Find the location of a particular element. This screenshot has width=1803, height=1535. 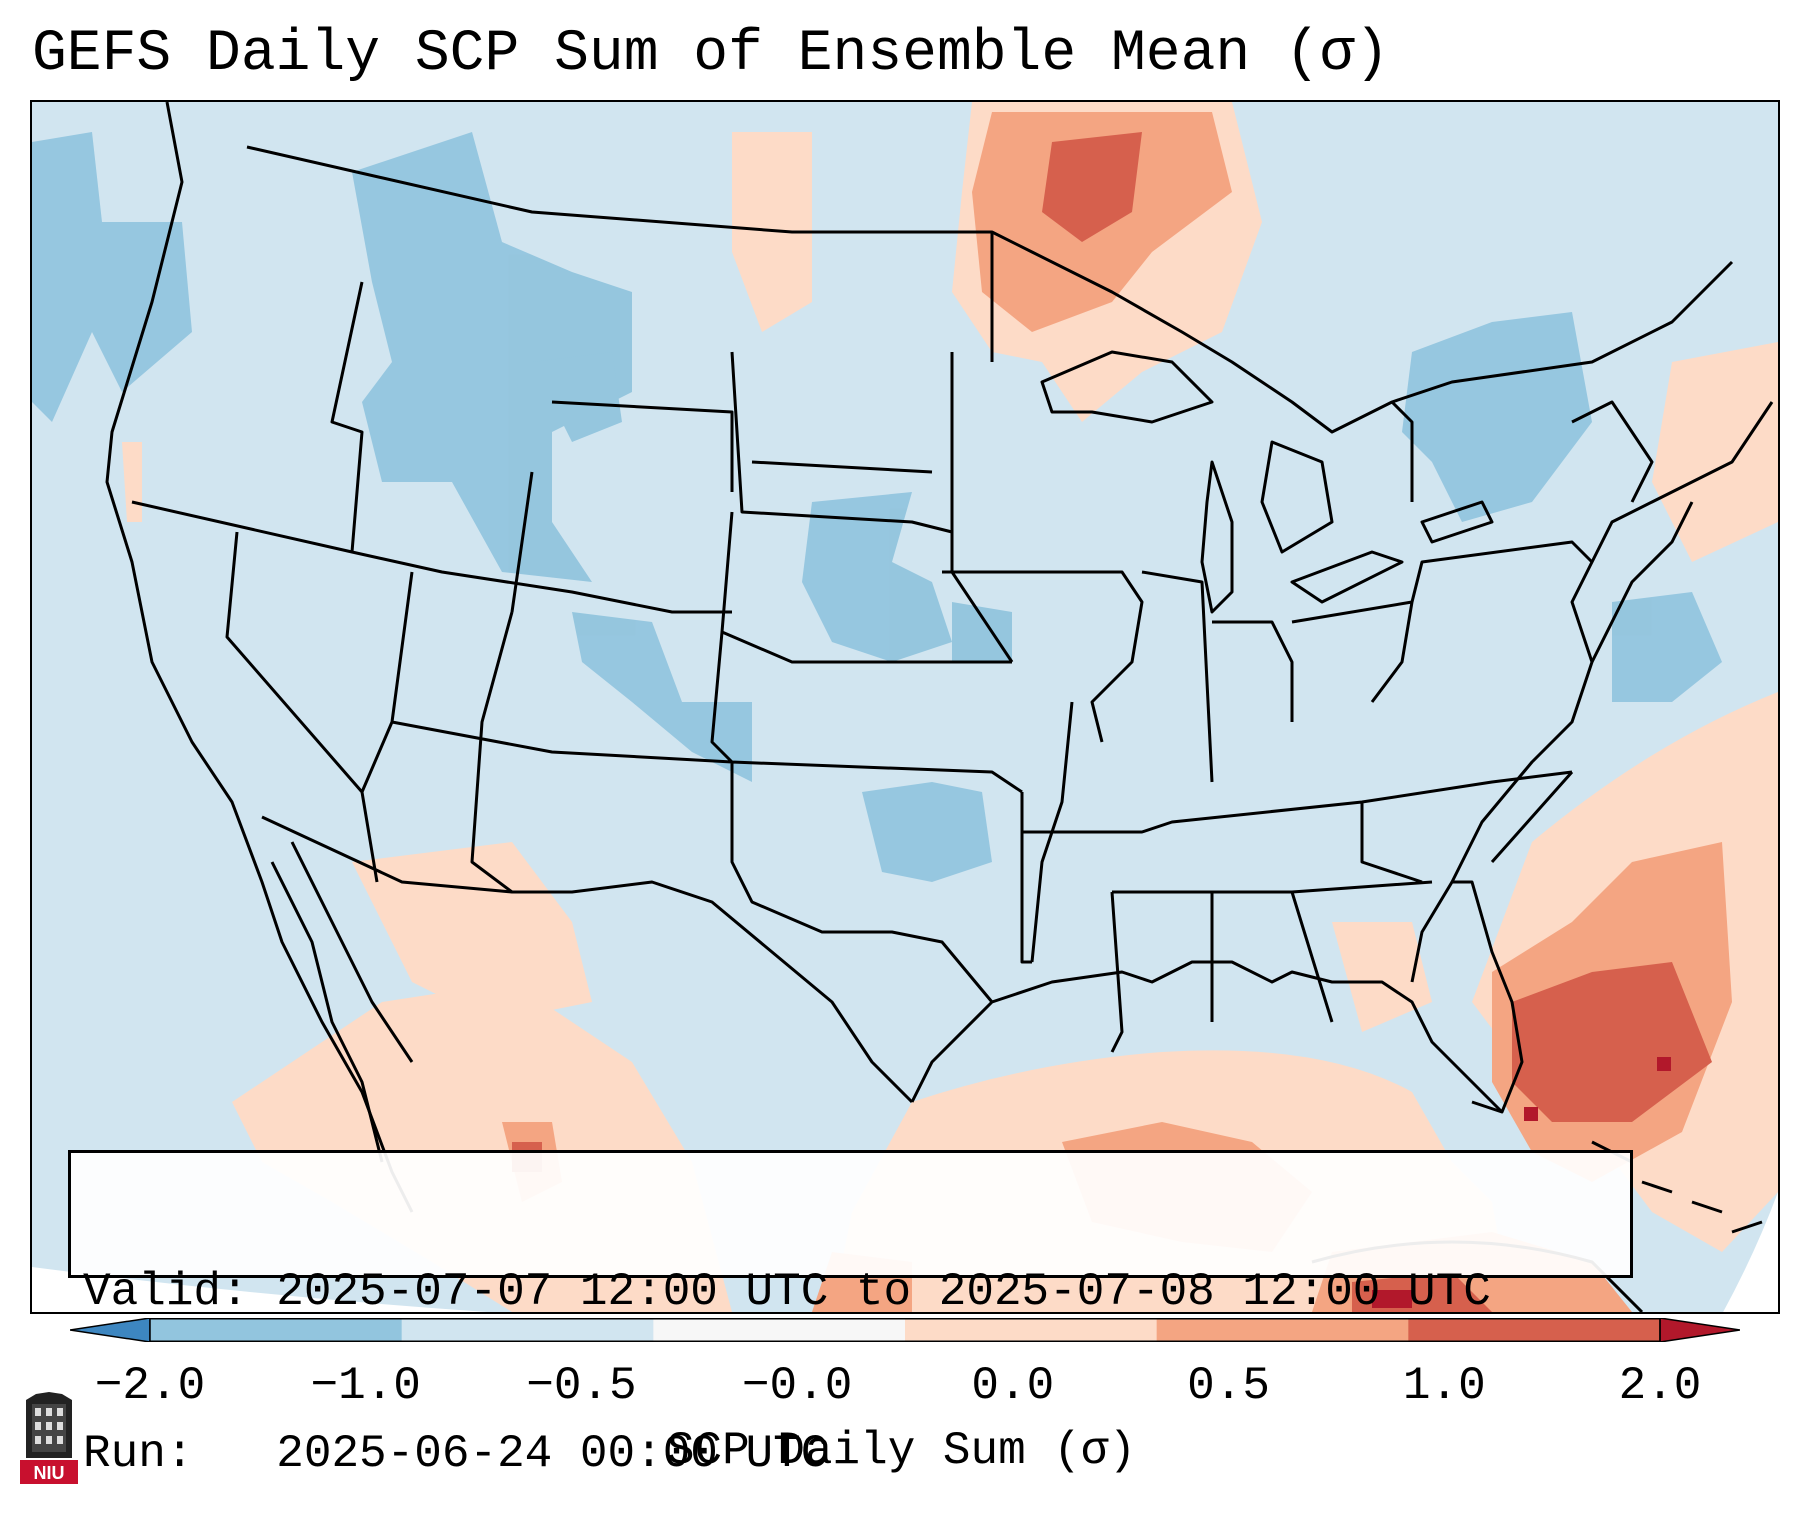

extreme-positive-points is located at coordinates (1521, 1182).